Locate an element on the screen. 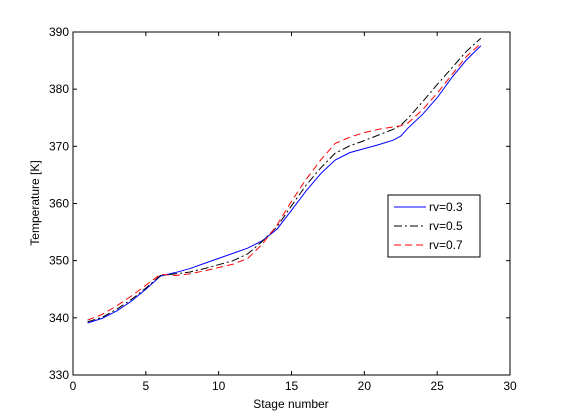  x-tick-label: 0 is located at coordinates (73, 386).